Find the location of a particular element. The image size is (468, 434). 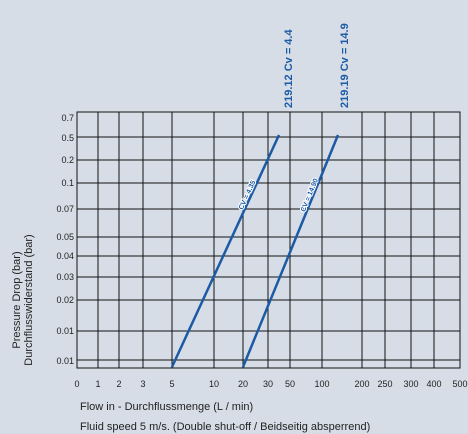

y-tick-label: 0.07 is located at coordinates (65, 209).